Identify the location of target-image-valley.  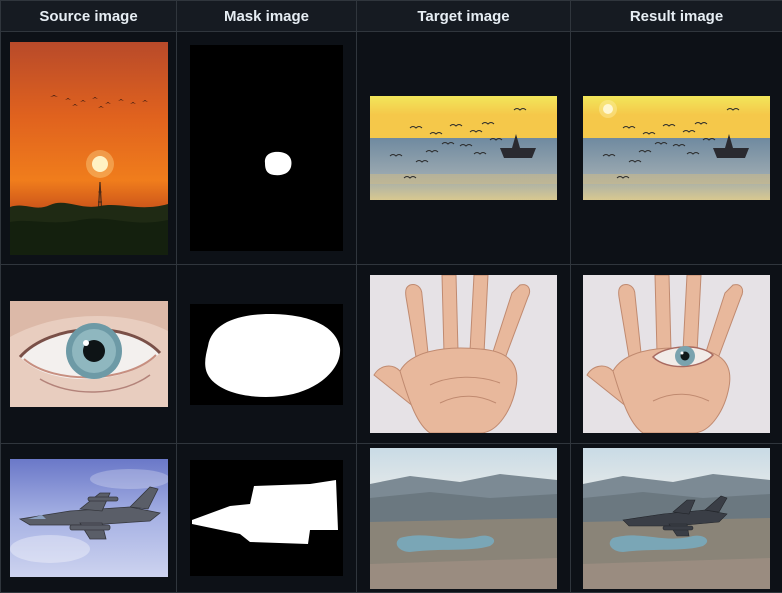
(463, 518).